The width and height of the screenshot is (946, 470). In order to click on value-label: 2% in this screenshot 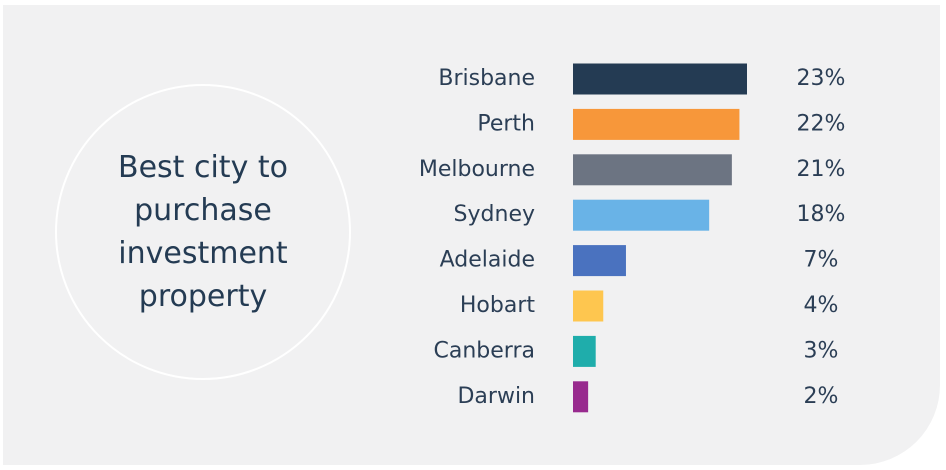, I will do `click(821, 396)`.